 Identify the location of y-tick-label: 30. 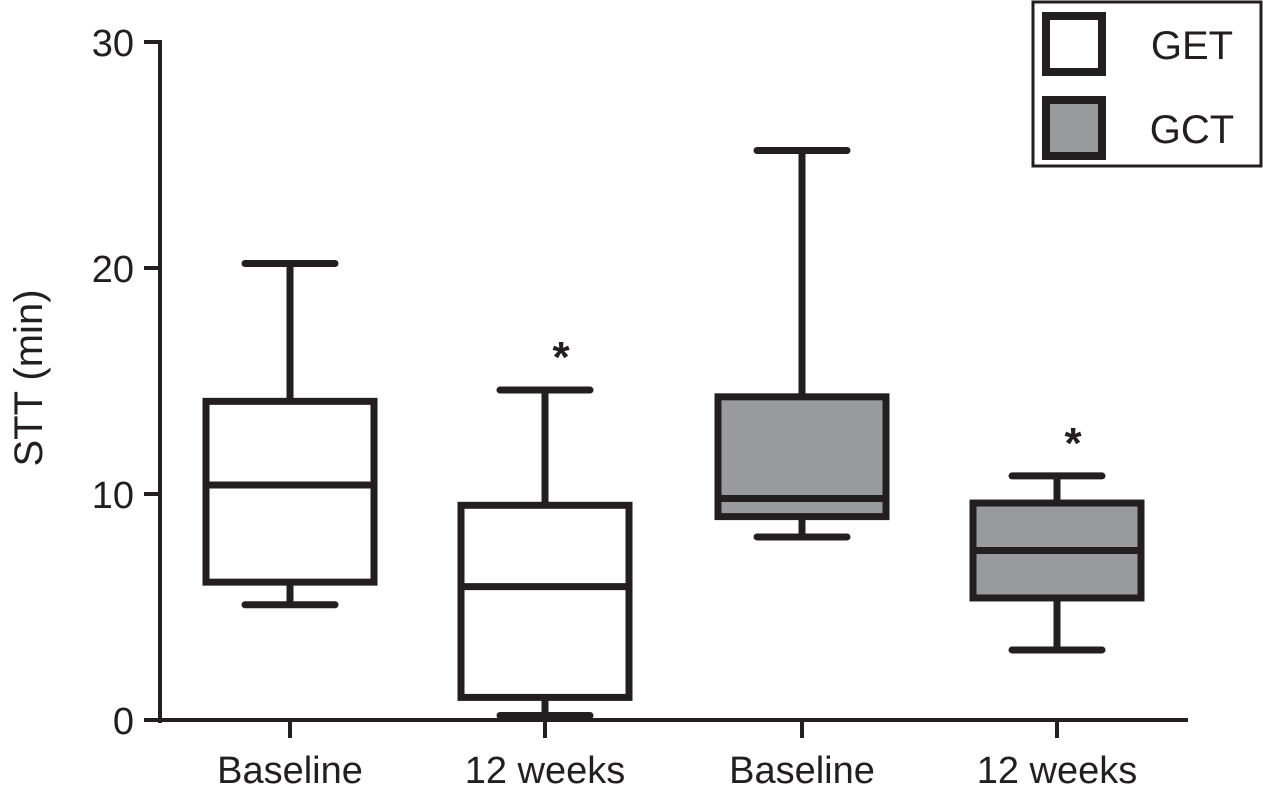
(113, 44).